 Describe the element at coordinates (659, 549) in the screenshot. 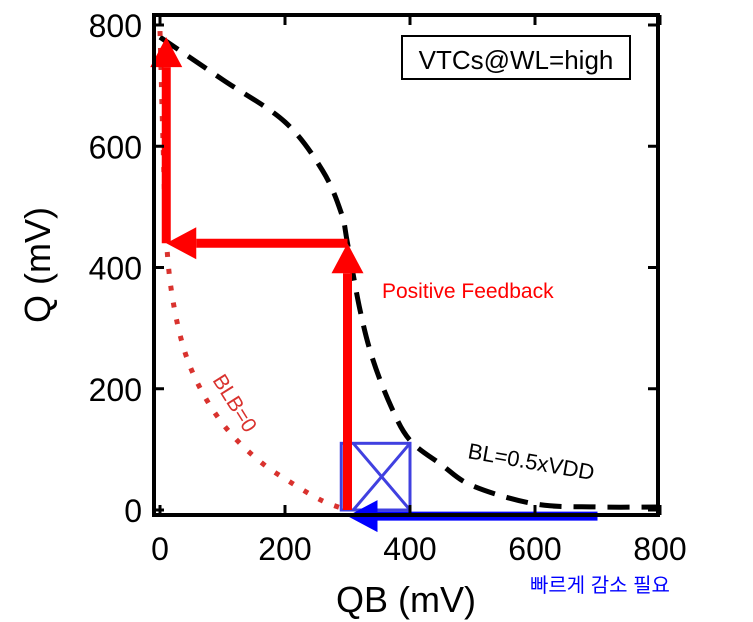

I see `x-tick-label: 800` at that location.